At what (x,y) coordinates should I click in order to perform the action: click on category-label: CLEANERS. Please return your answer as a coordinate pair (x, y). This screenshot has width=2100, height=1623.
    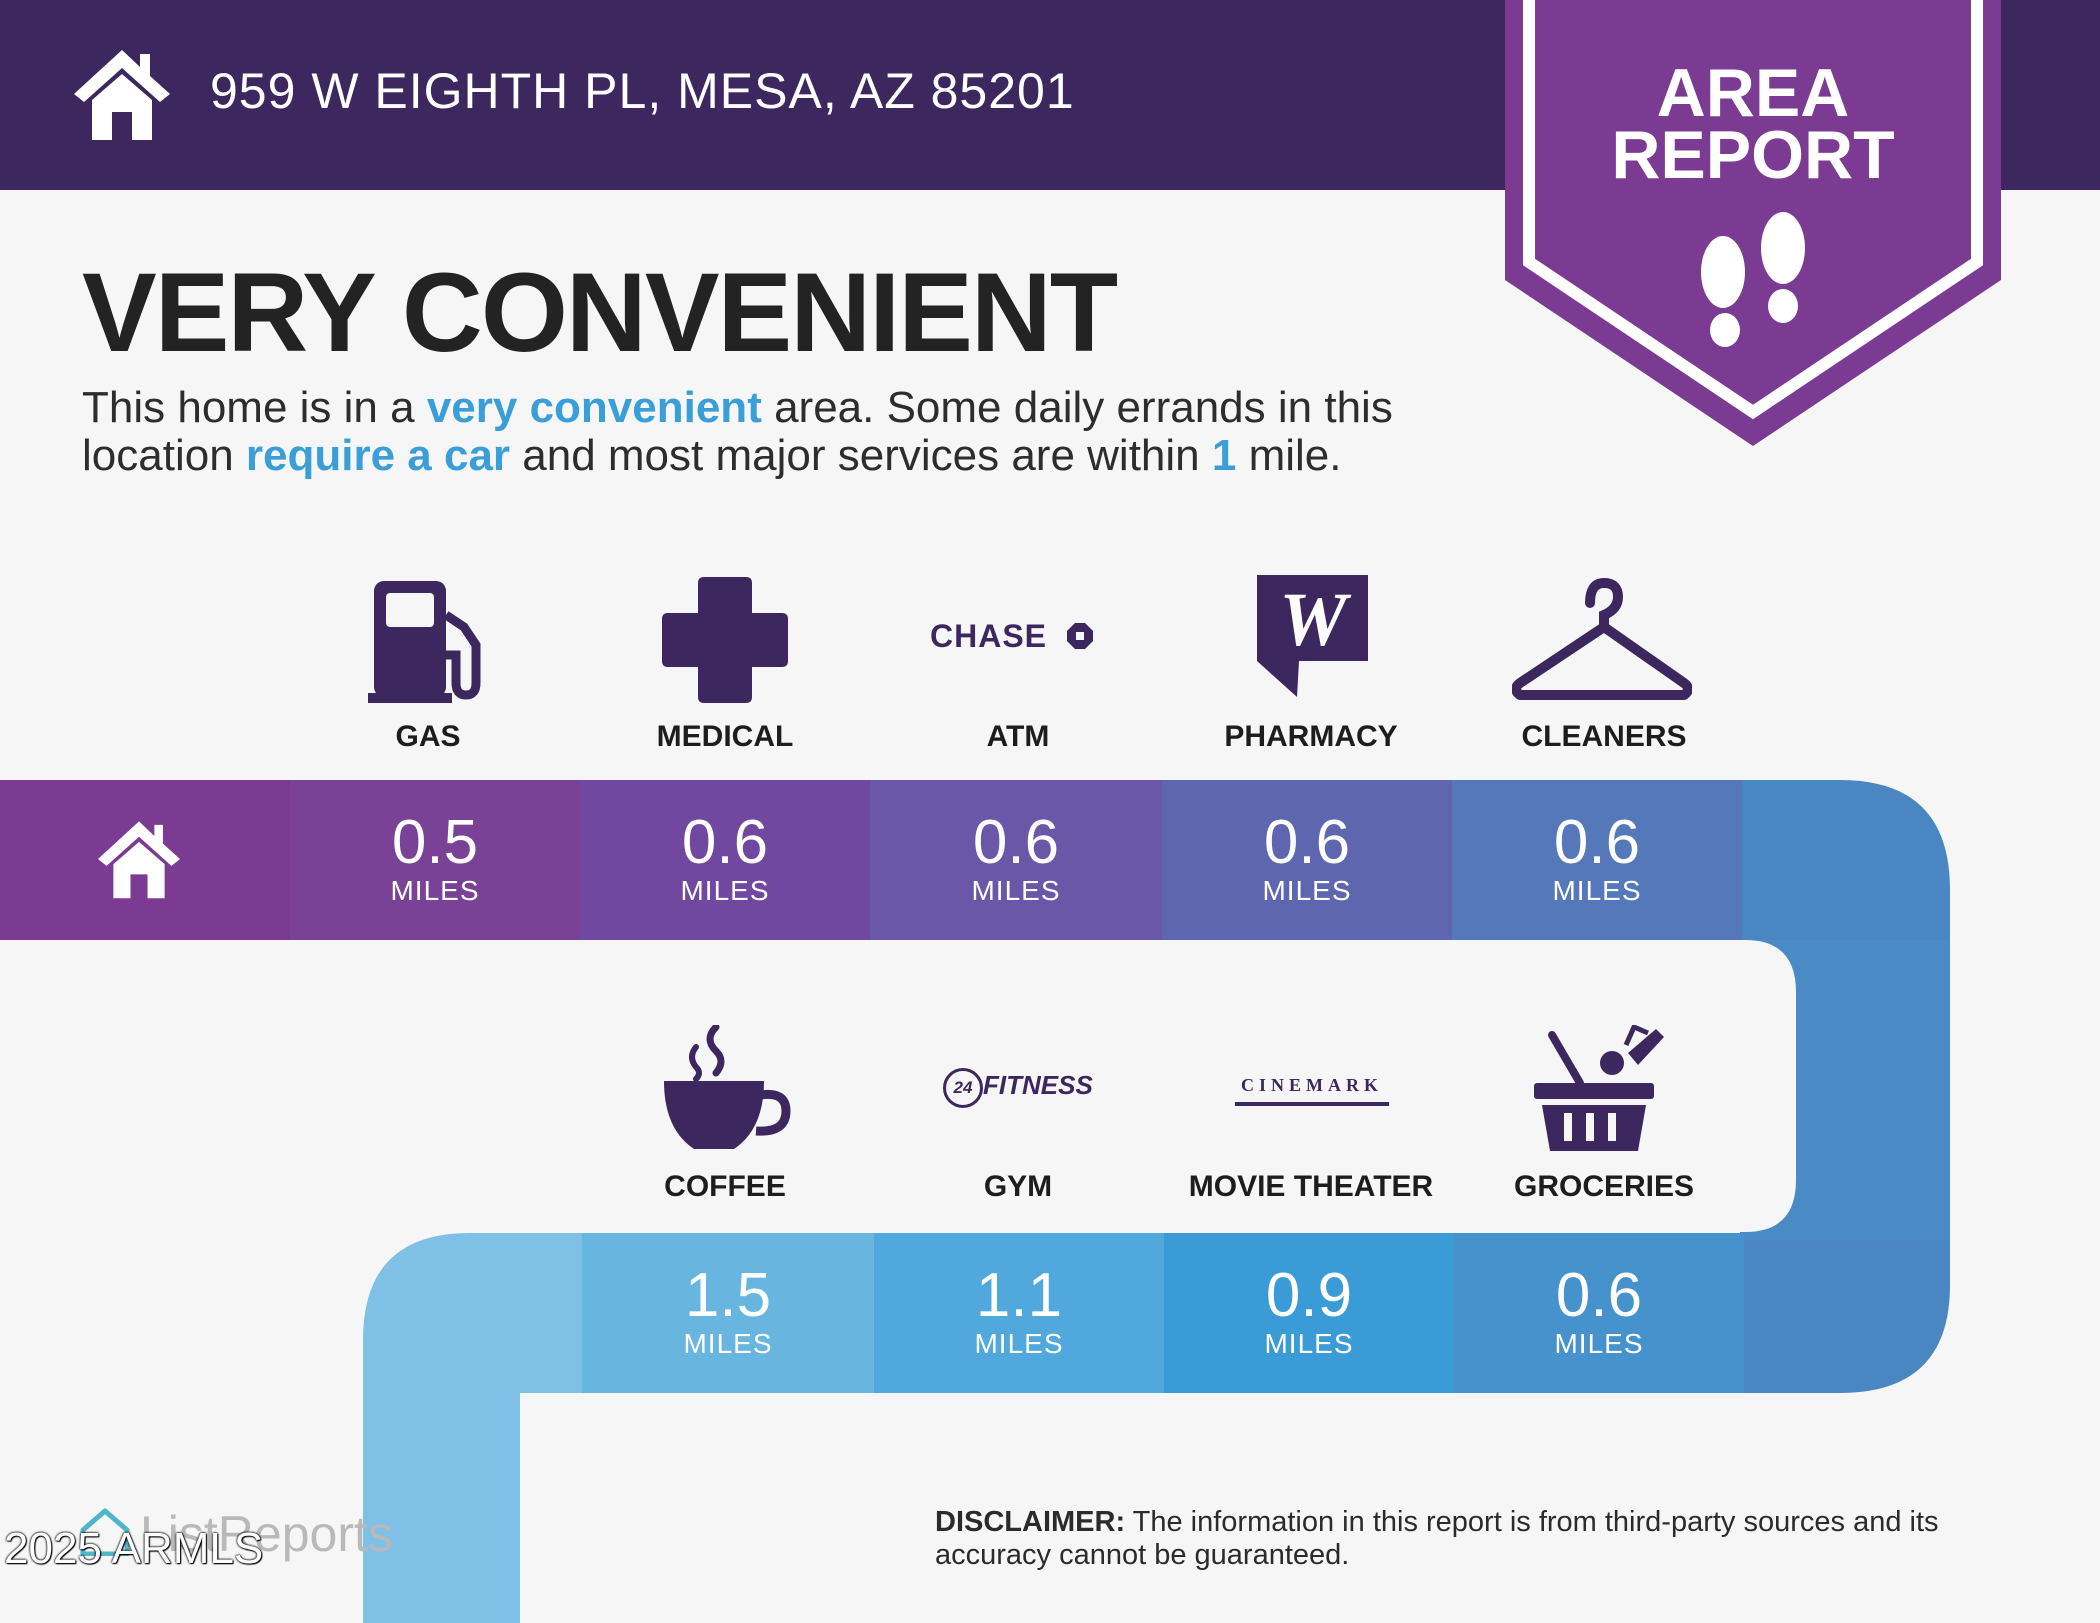
    Looking at the image, I should click on (1604, 736).